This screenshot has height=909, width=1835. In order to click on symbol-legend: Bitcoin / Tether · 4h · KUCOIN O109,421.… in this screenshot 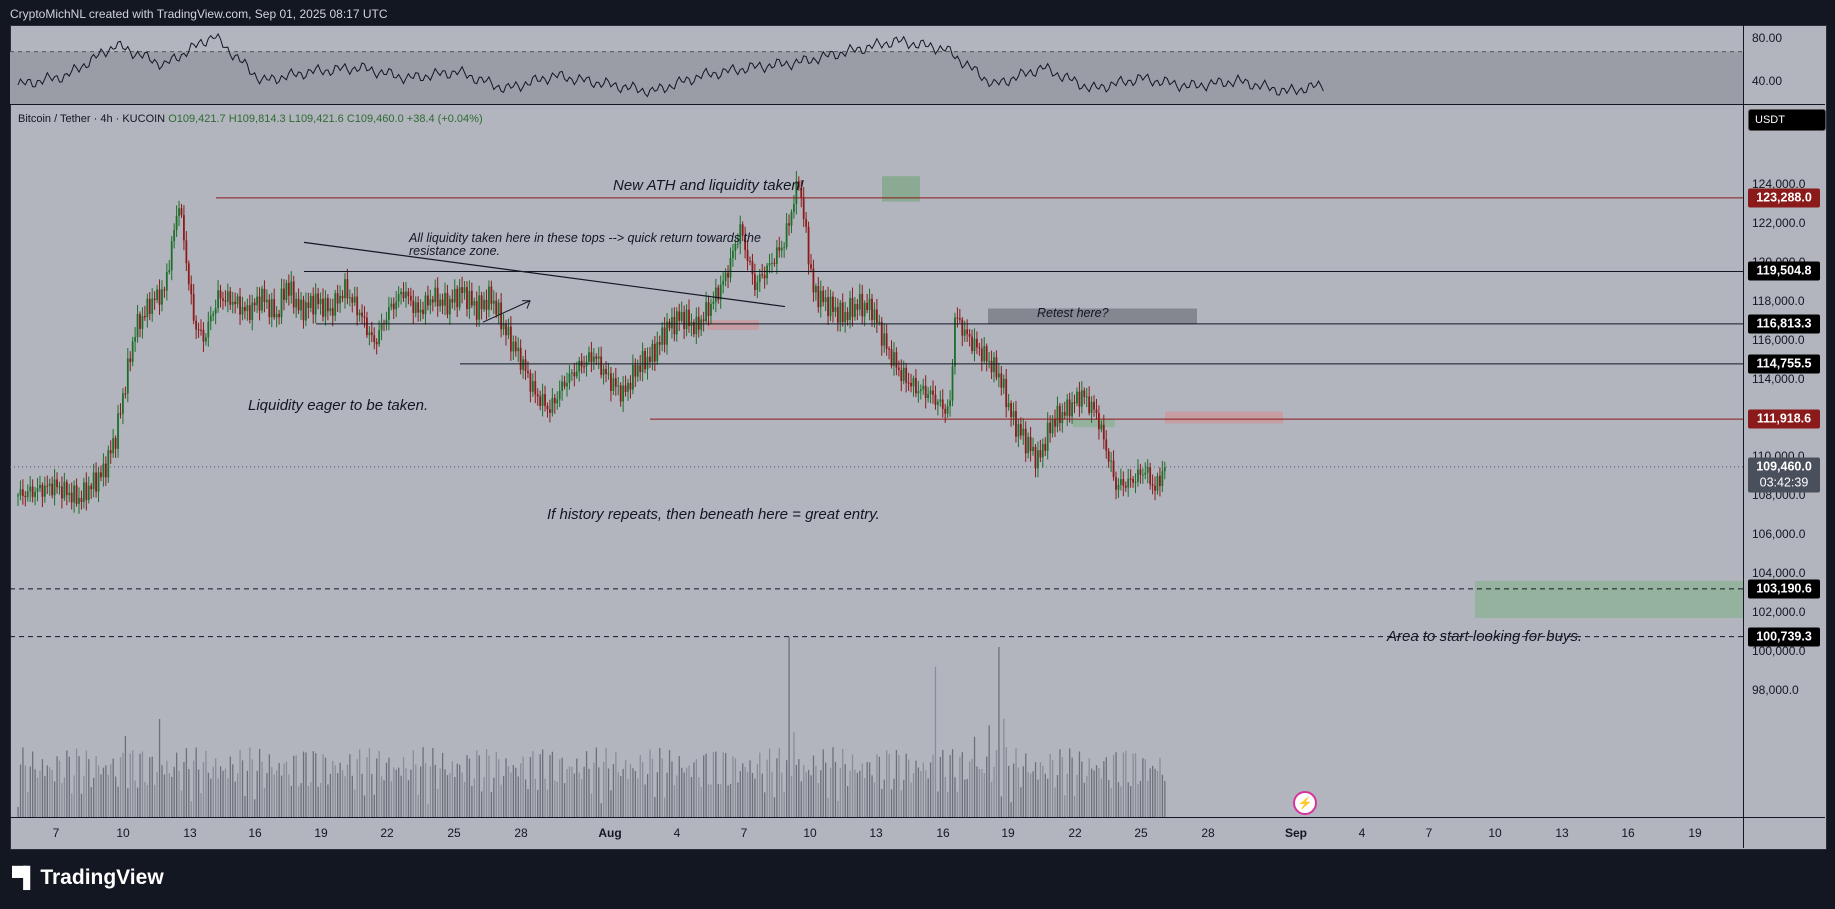, I will do `click(250, 119)`.